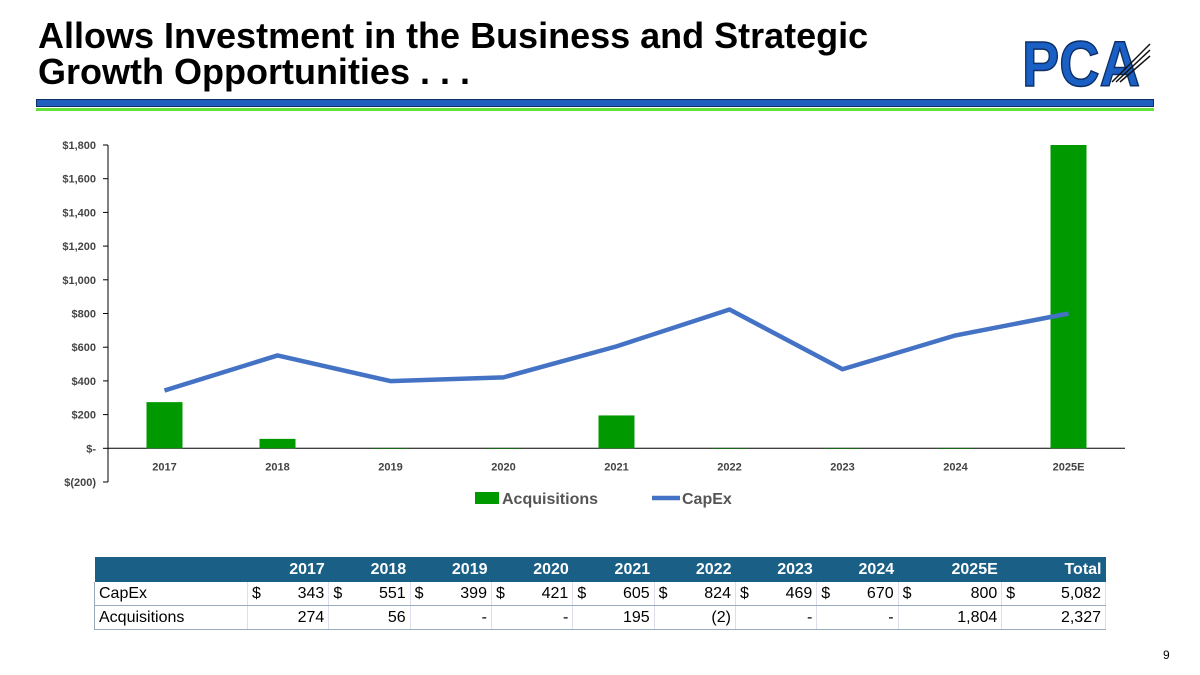 The width and height of the screenshot is (1200, 675). Describe the element at coordinates (381, 617) in the screenshot. I see `table-cell: 56` at that location.